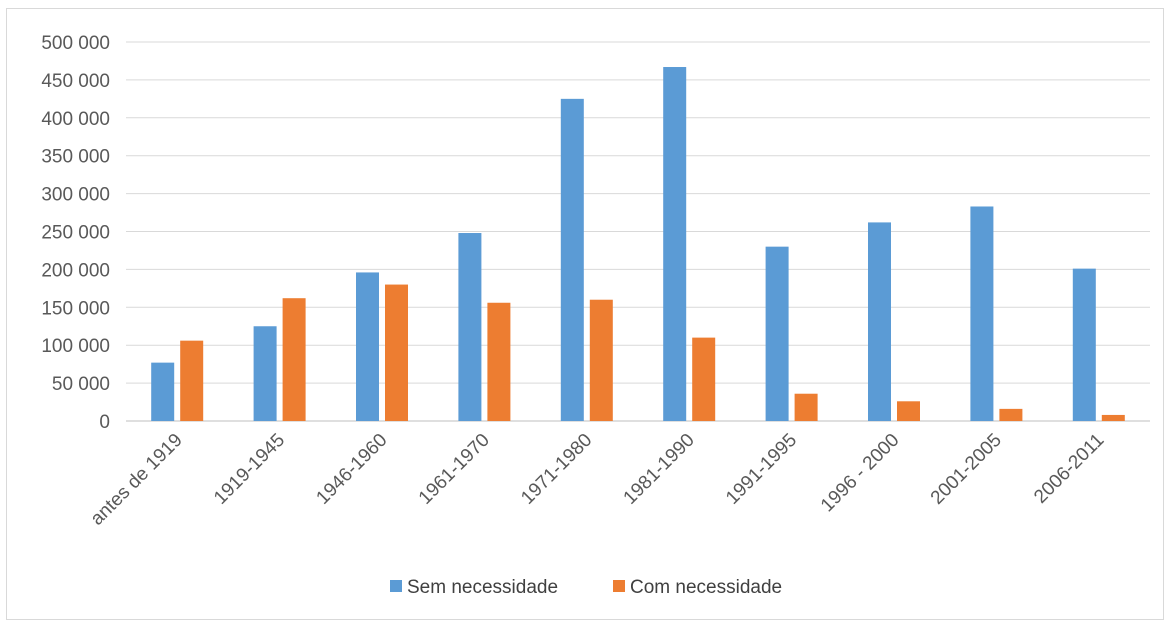 This screenshot has height=623, width=1170. What do you see at coordinates (966, 469) in the screenshot?
I see `x-tick-label: 2001-2005` at bounding box center [966, 469].